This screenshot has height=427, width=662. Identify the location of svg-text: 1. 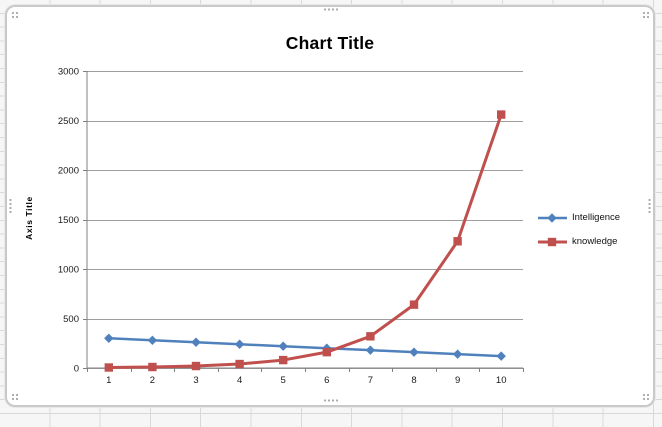
(108, 380).